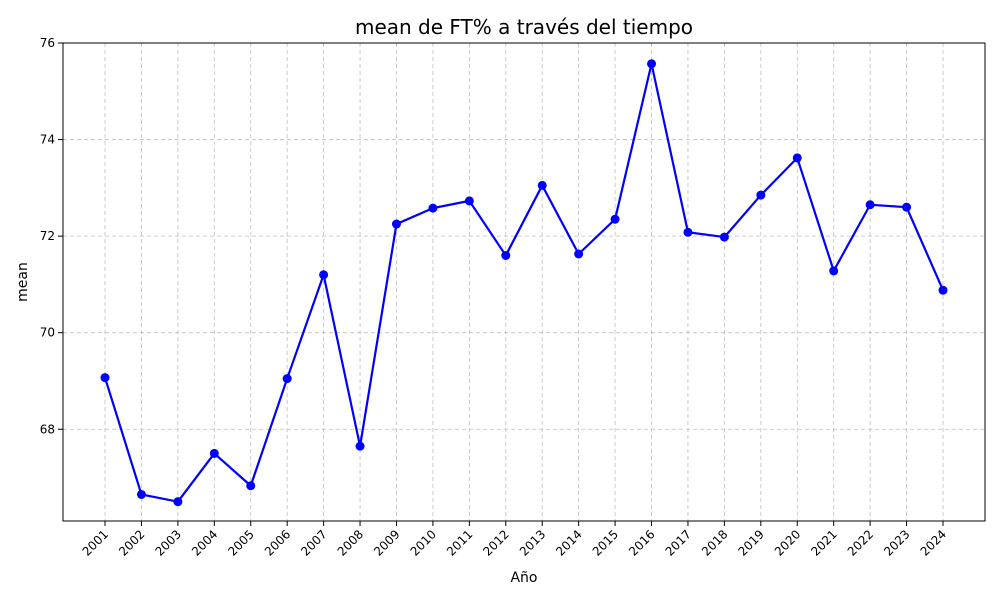 This screenshot has width=1000, height=600. What do you see at coordinates (896, 542) in the screenshot?
I see `x-tick-label: 2023` at bounding box center [896, 542].